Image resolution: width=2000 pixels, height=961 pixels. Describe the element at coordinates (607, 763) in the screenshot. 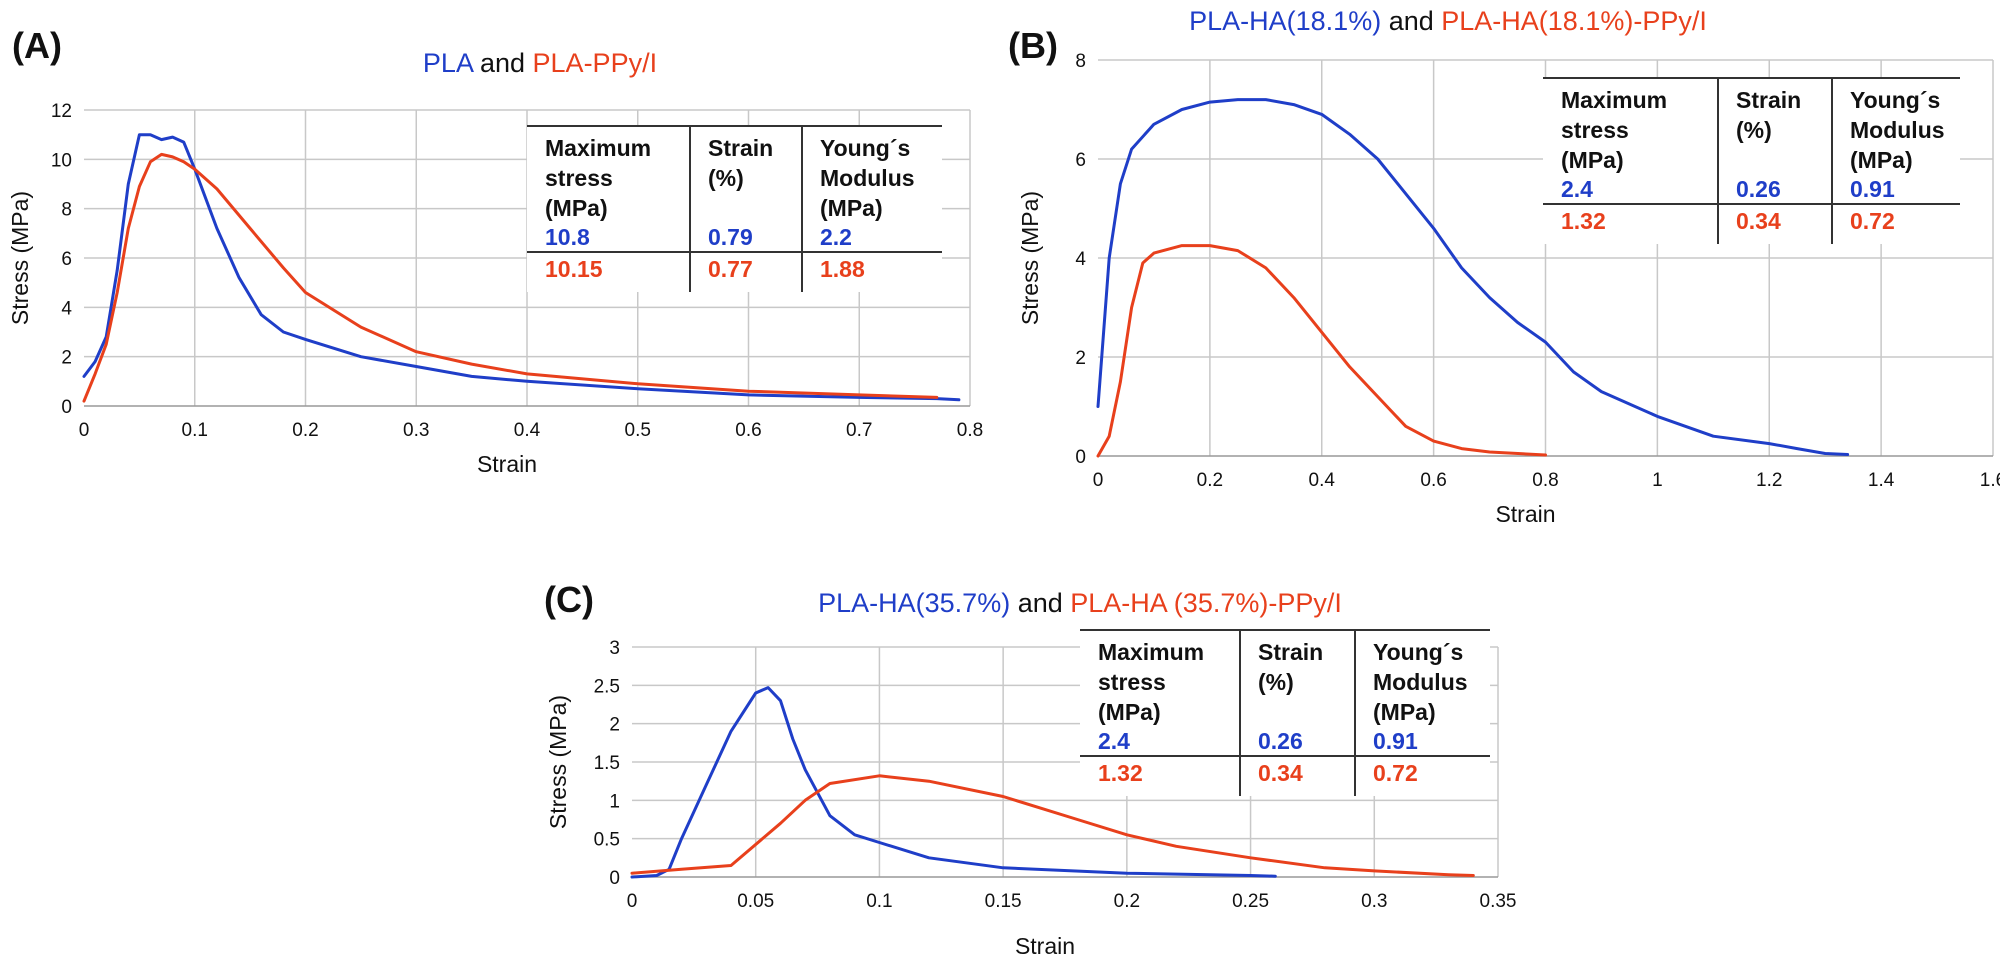

I see `y-tick-label: 1.5` at that location.